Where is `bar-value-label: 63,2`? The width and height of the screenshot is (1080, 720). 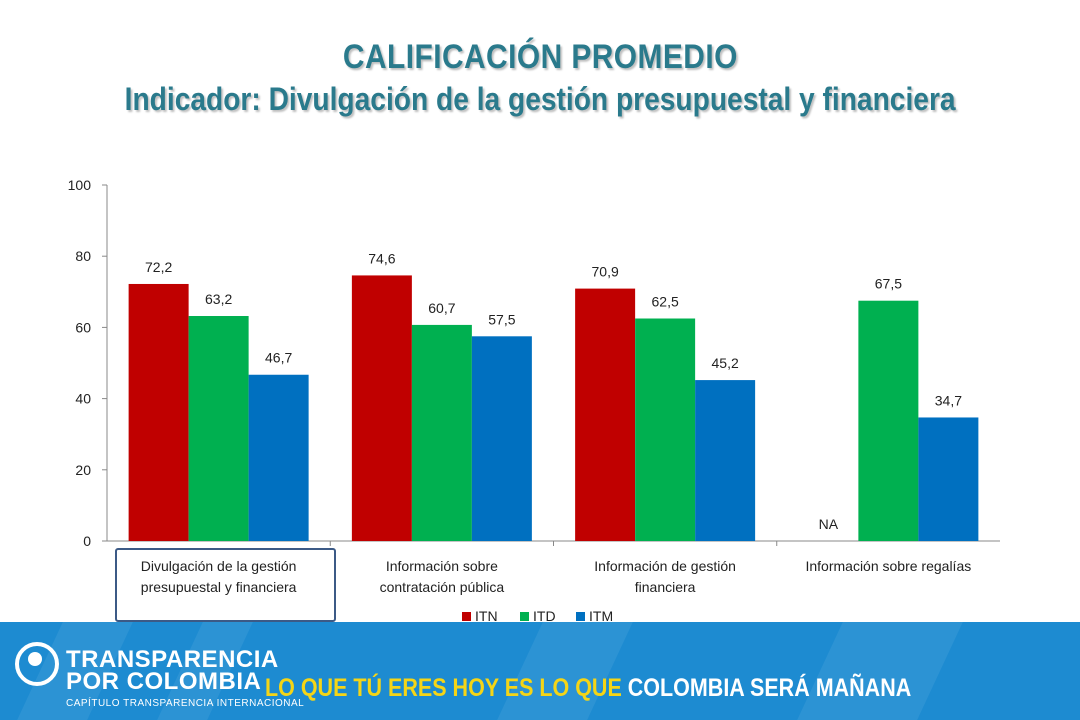
bar-value-label: 63,2 is located at coordinates (218, 299).